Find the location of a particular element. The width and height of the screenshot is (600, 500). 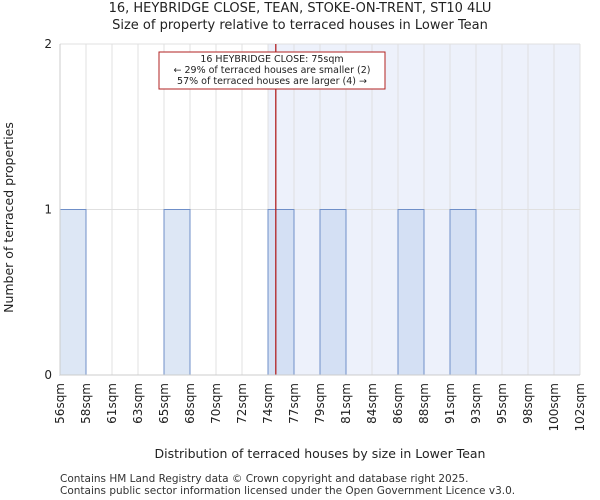

x-tick-label: 81sqm is located at coordinates (346, 403).